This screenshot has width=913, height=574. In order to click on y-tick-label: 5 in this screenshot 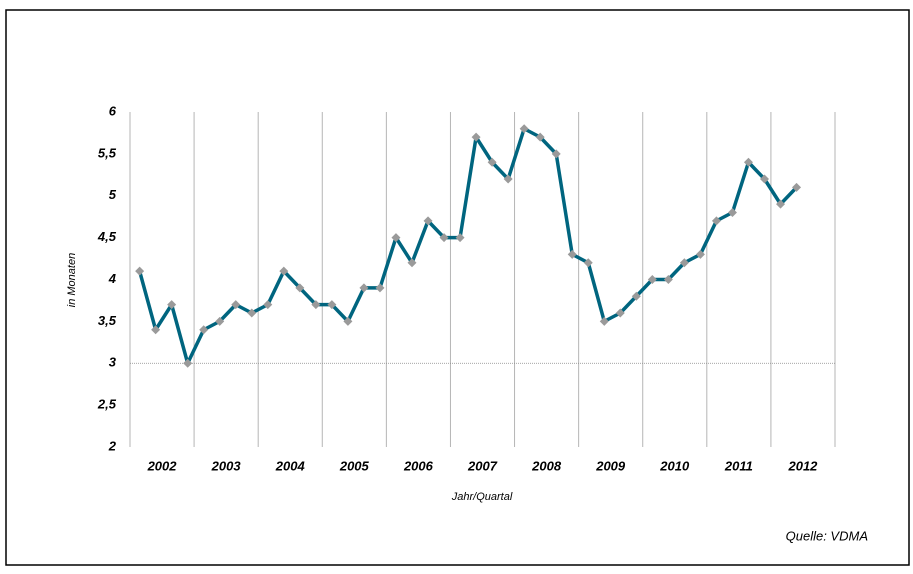, I will do `click(113, 194)`.